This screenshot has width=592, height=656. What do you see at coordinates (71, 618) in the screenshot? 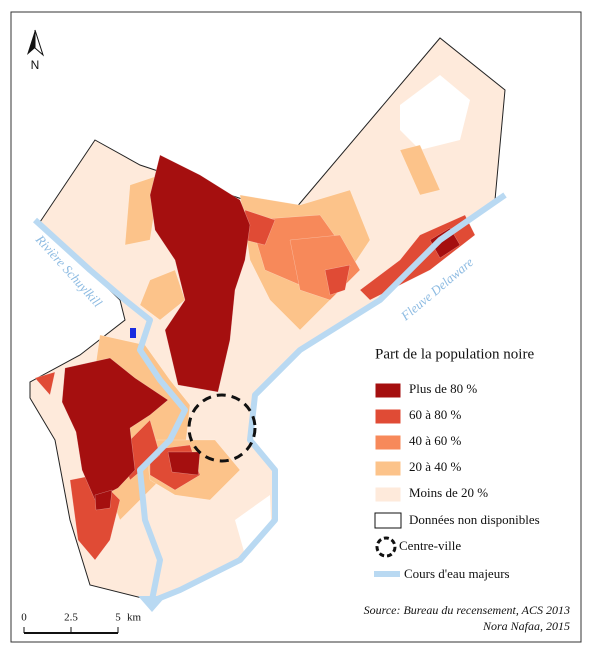
I see `scale-label: 2.5` at bounding box center [71, 618].